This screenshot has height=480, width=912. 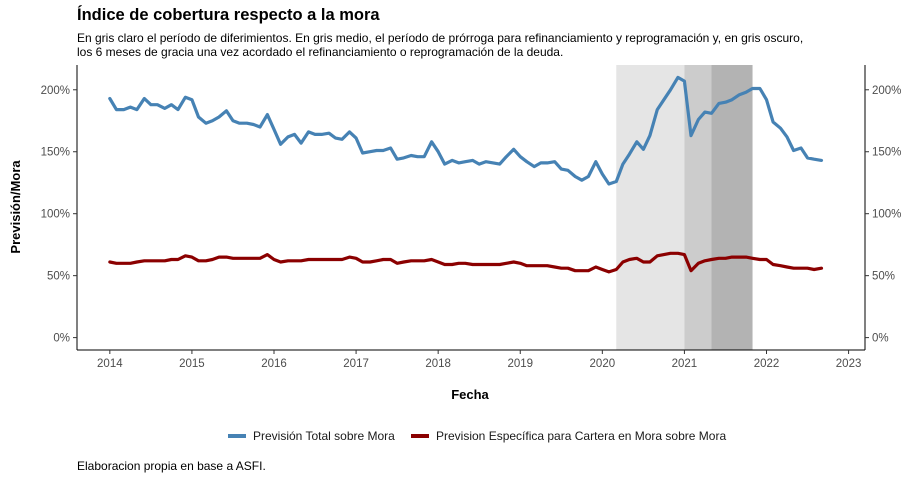 What do you see at coordinates (886, 215) in the screenshot?
I see `y-tick-label-right: 100%` at bounding box center [886, 215].